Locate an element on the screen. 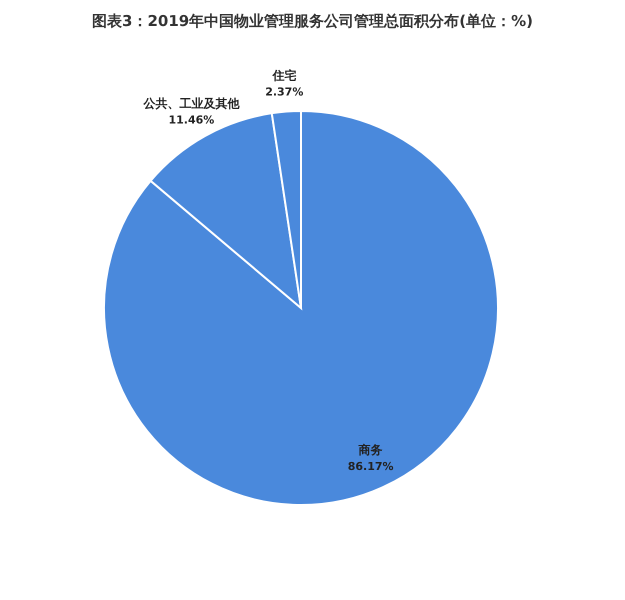 The image size is (625, 600). slice-label: 公共、工业及其他 is located at coordinates (191, 103).